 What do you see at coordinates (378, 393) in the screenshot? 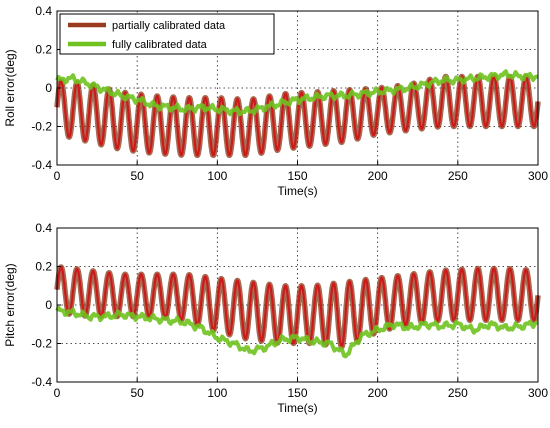
I see `pitch-x-tick-label-200: 200` at bounding box center [378, 393].